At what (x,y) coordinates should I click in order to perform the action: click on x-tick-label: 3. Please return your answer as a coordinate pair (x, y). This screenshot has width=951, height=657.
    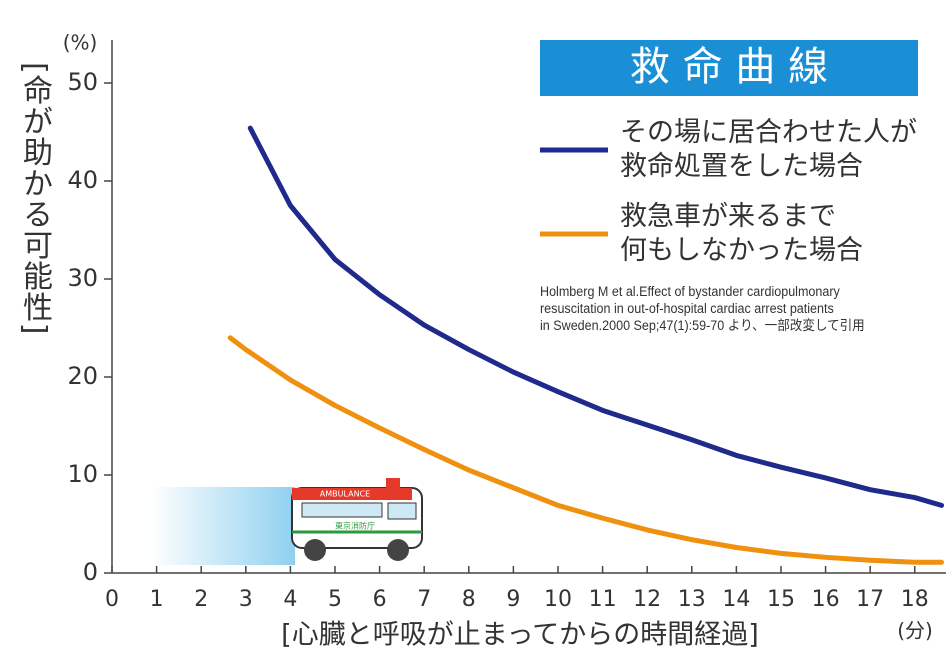
    Looking at the image, I should click on (246, 599).